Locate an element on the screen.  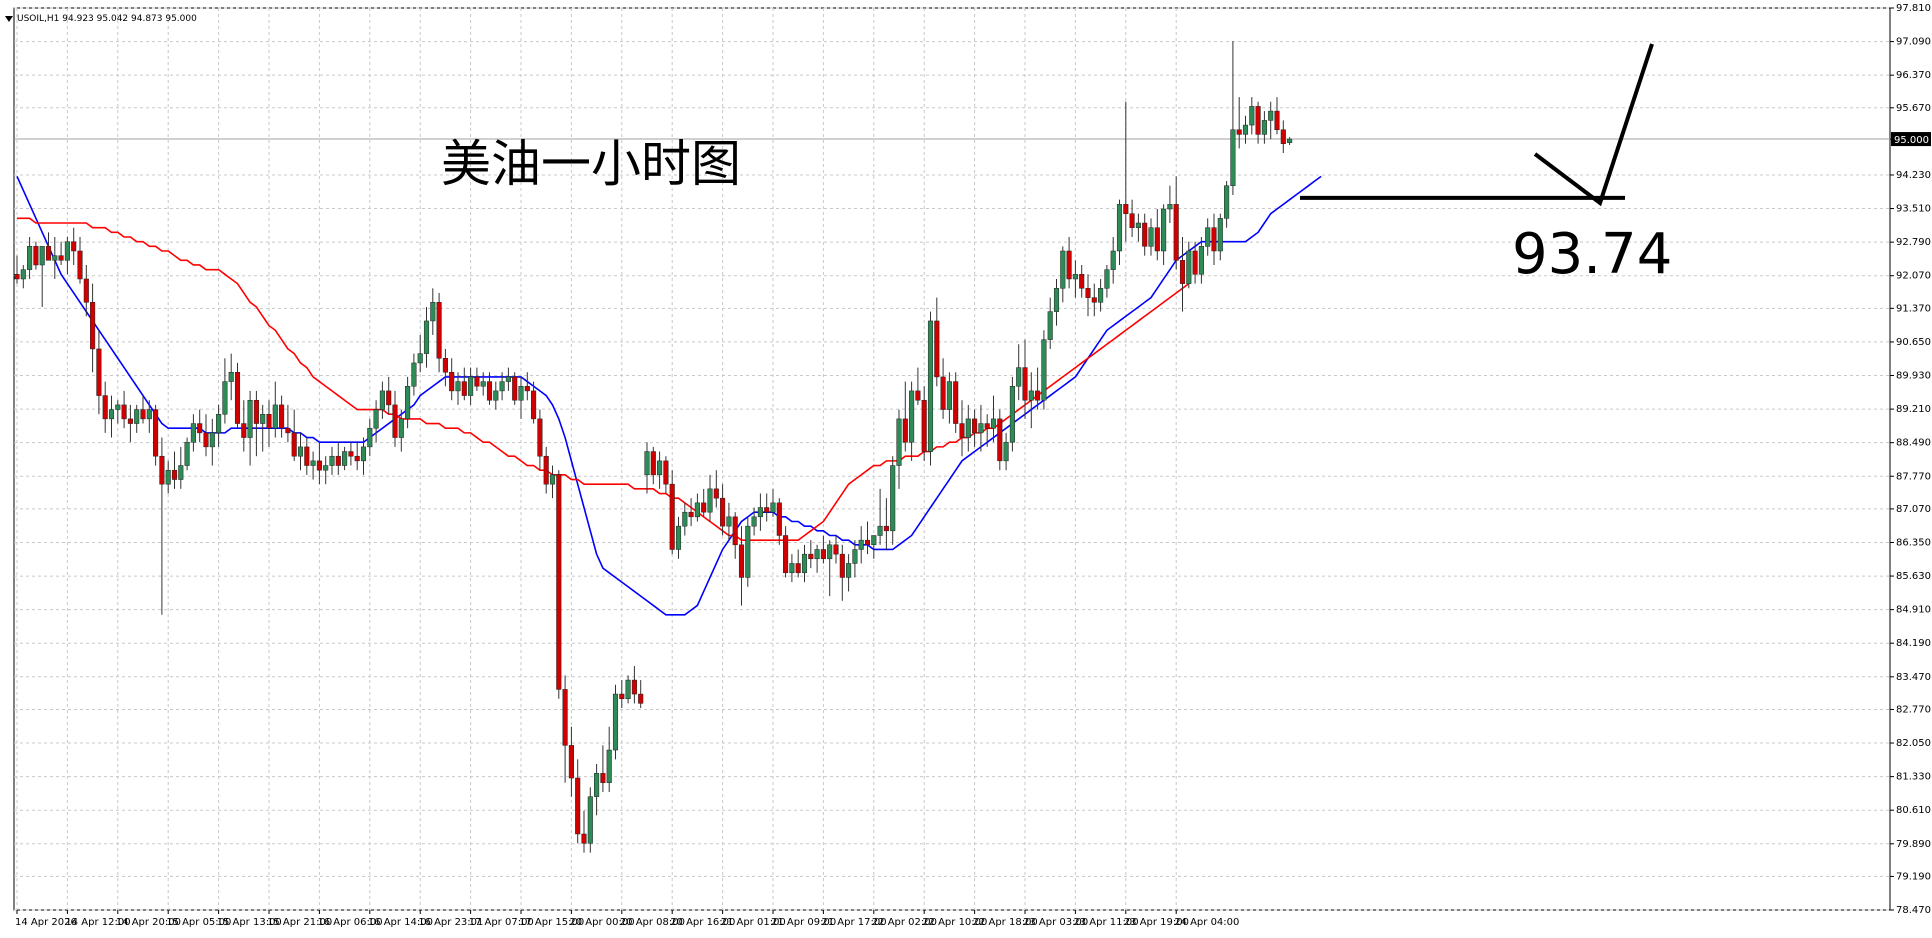
y-tick-label: 97.090 is located at coordinates (1913, 42).